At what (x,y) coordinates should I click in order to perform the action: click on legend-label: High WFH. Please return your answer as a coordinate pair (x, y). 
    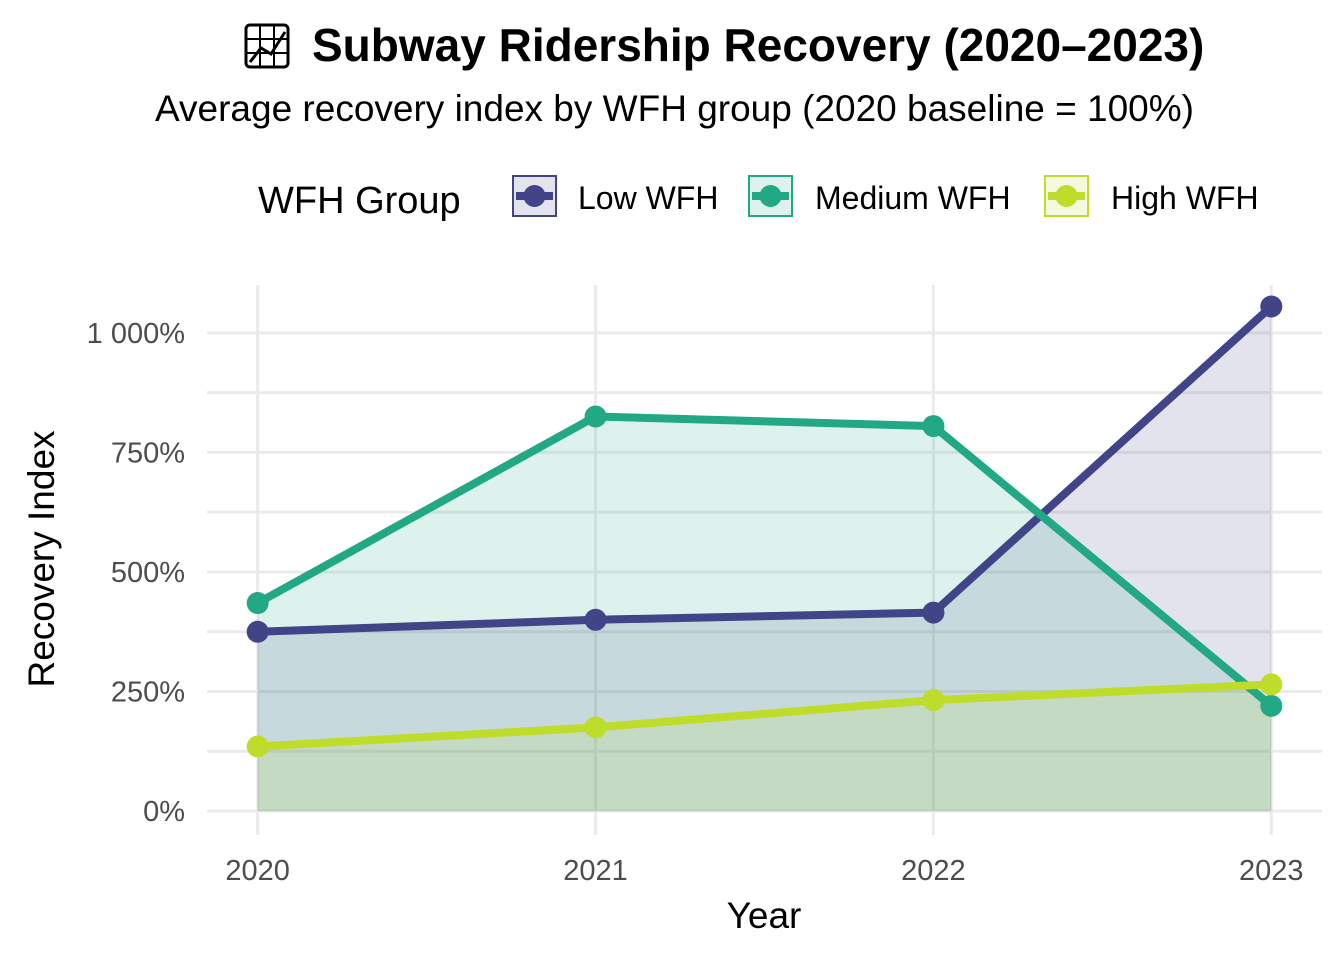
    Looking at the image, I should click on (1185, 198).